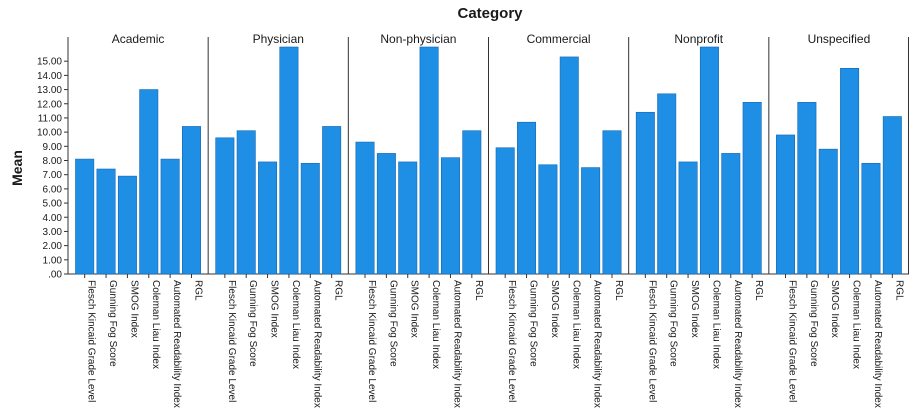  I want to click on y-tick-label: 13.00, so click(49, 90).